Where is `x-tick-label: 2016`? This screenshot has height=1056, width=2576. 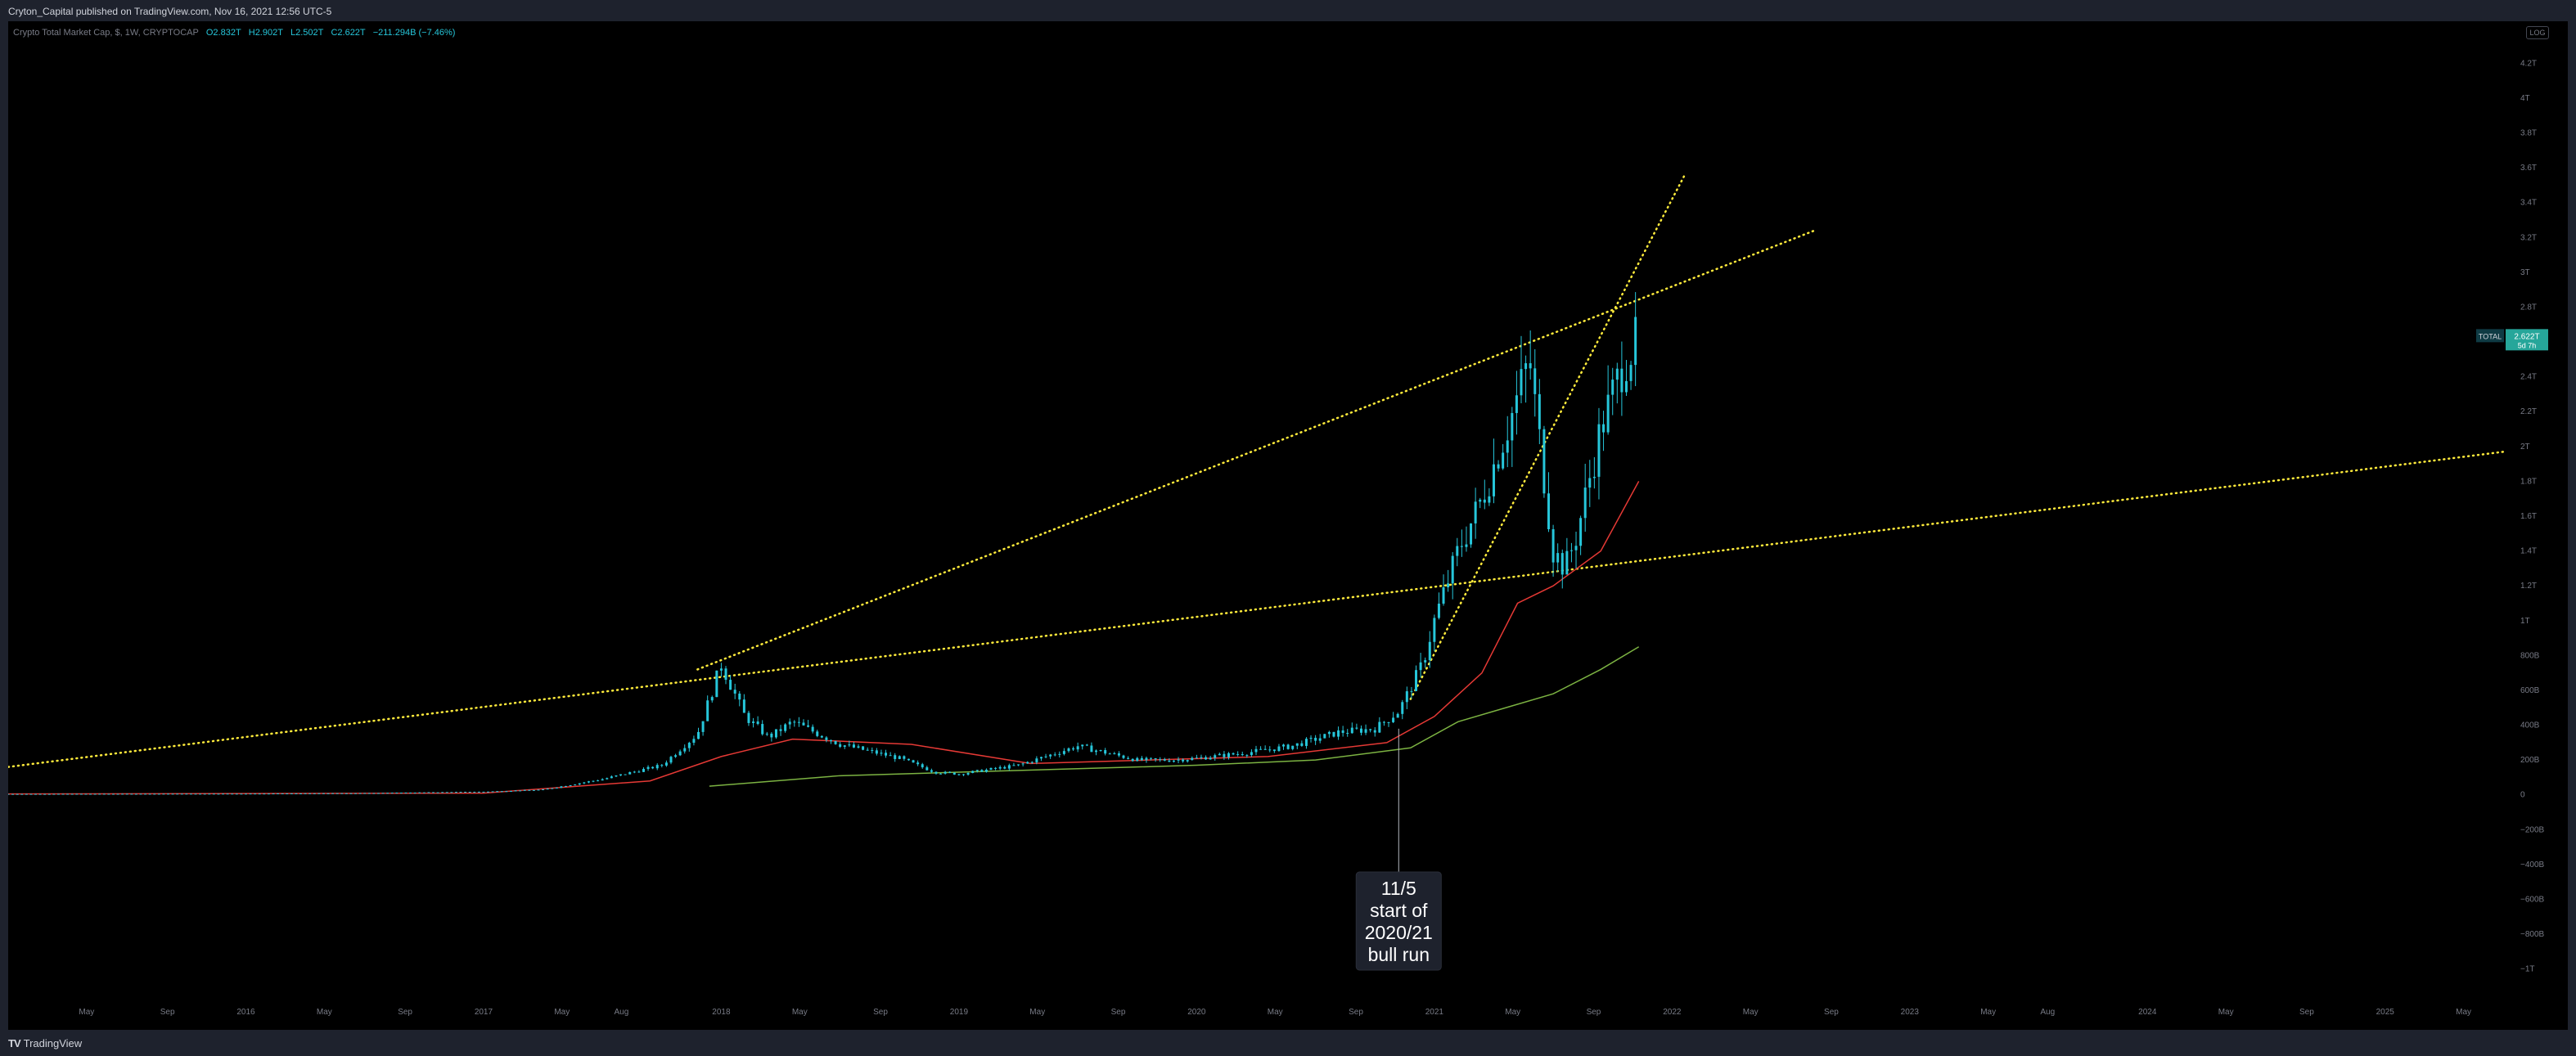 x-tick-label: 2016 is located at coordinates (245, 1013).